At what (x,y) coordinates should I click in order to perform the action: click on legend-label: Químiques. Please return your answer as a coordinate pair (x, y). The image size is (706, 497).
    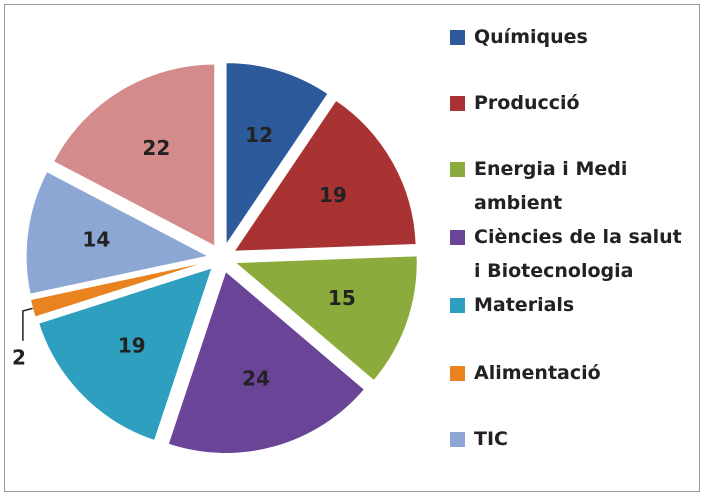
    Looking at the image, I should click on (531, 37).